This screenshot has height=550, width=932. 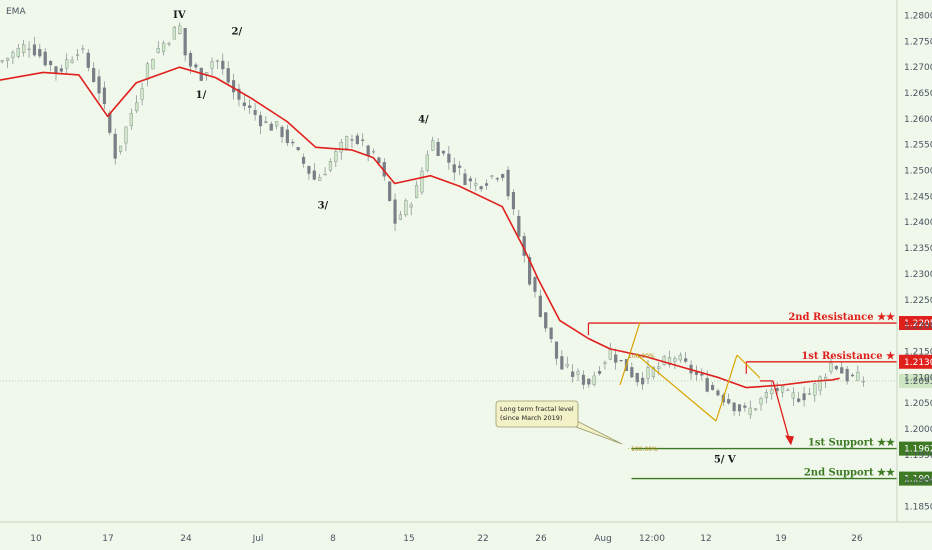 What do you see at coordinates (705, 539) in the screenshot?
I see `x-tick-label: 12` at bounding box center [705, 539].